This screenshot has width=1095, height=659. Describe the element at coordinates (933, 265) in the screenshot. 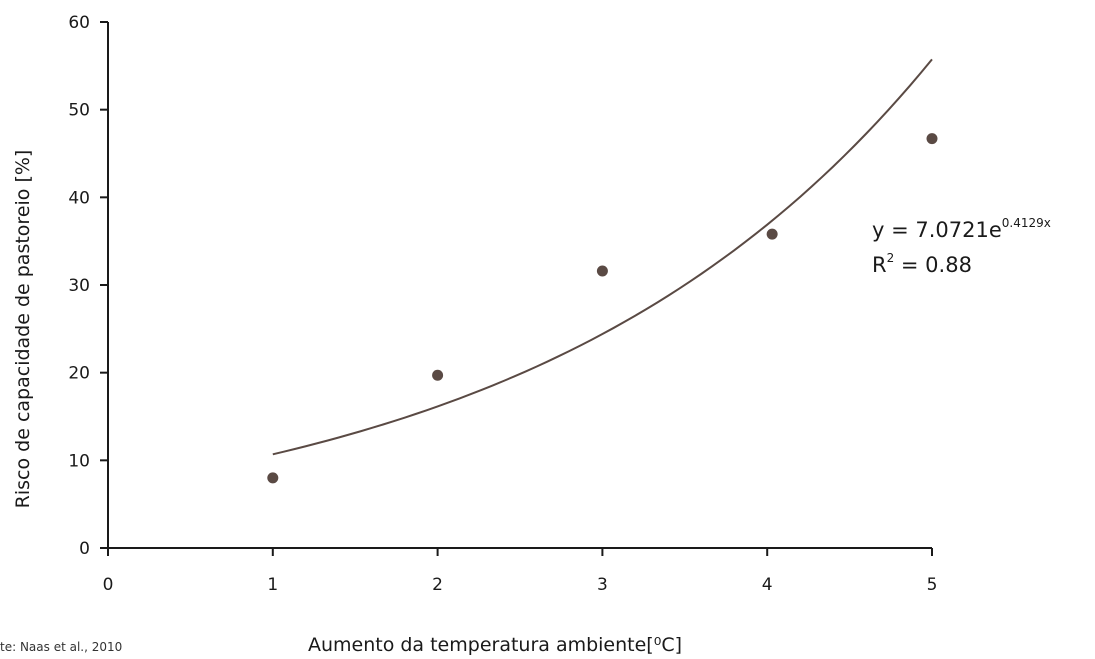

I see `r2-value: = 0.88` at that location.